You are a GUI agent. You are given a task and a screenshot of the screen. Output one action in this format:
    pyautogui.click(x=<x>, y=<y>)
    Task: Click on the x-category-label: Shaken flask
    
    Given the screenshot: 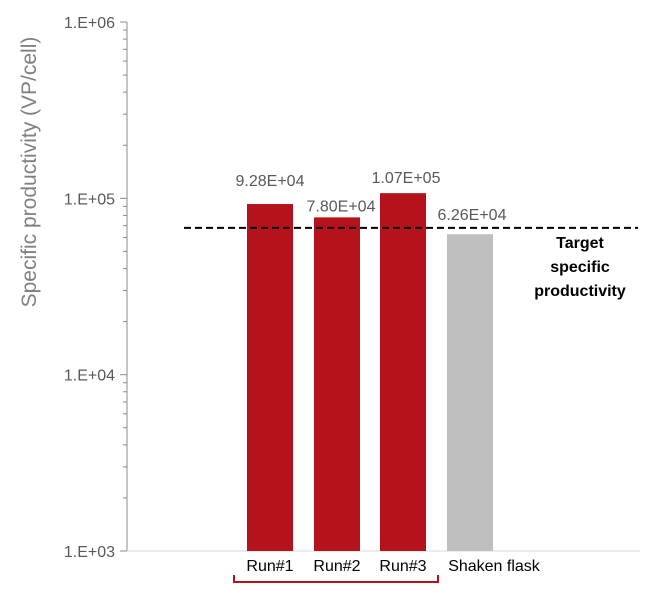 What is the action you would take?
    pyautogui.click(x=494, y=566)
    